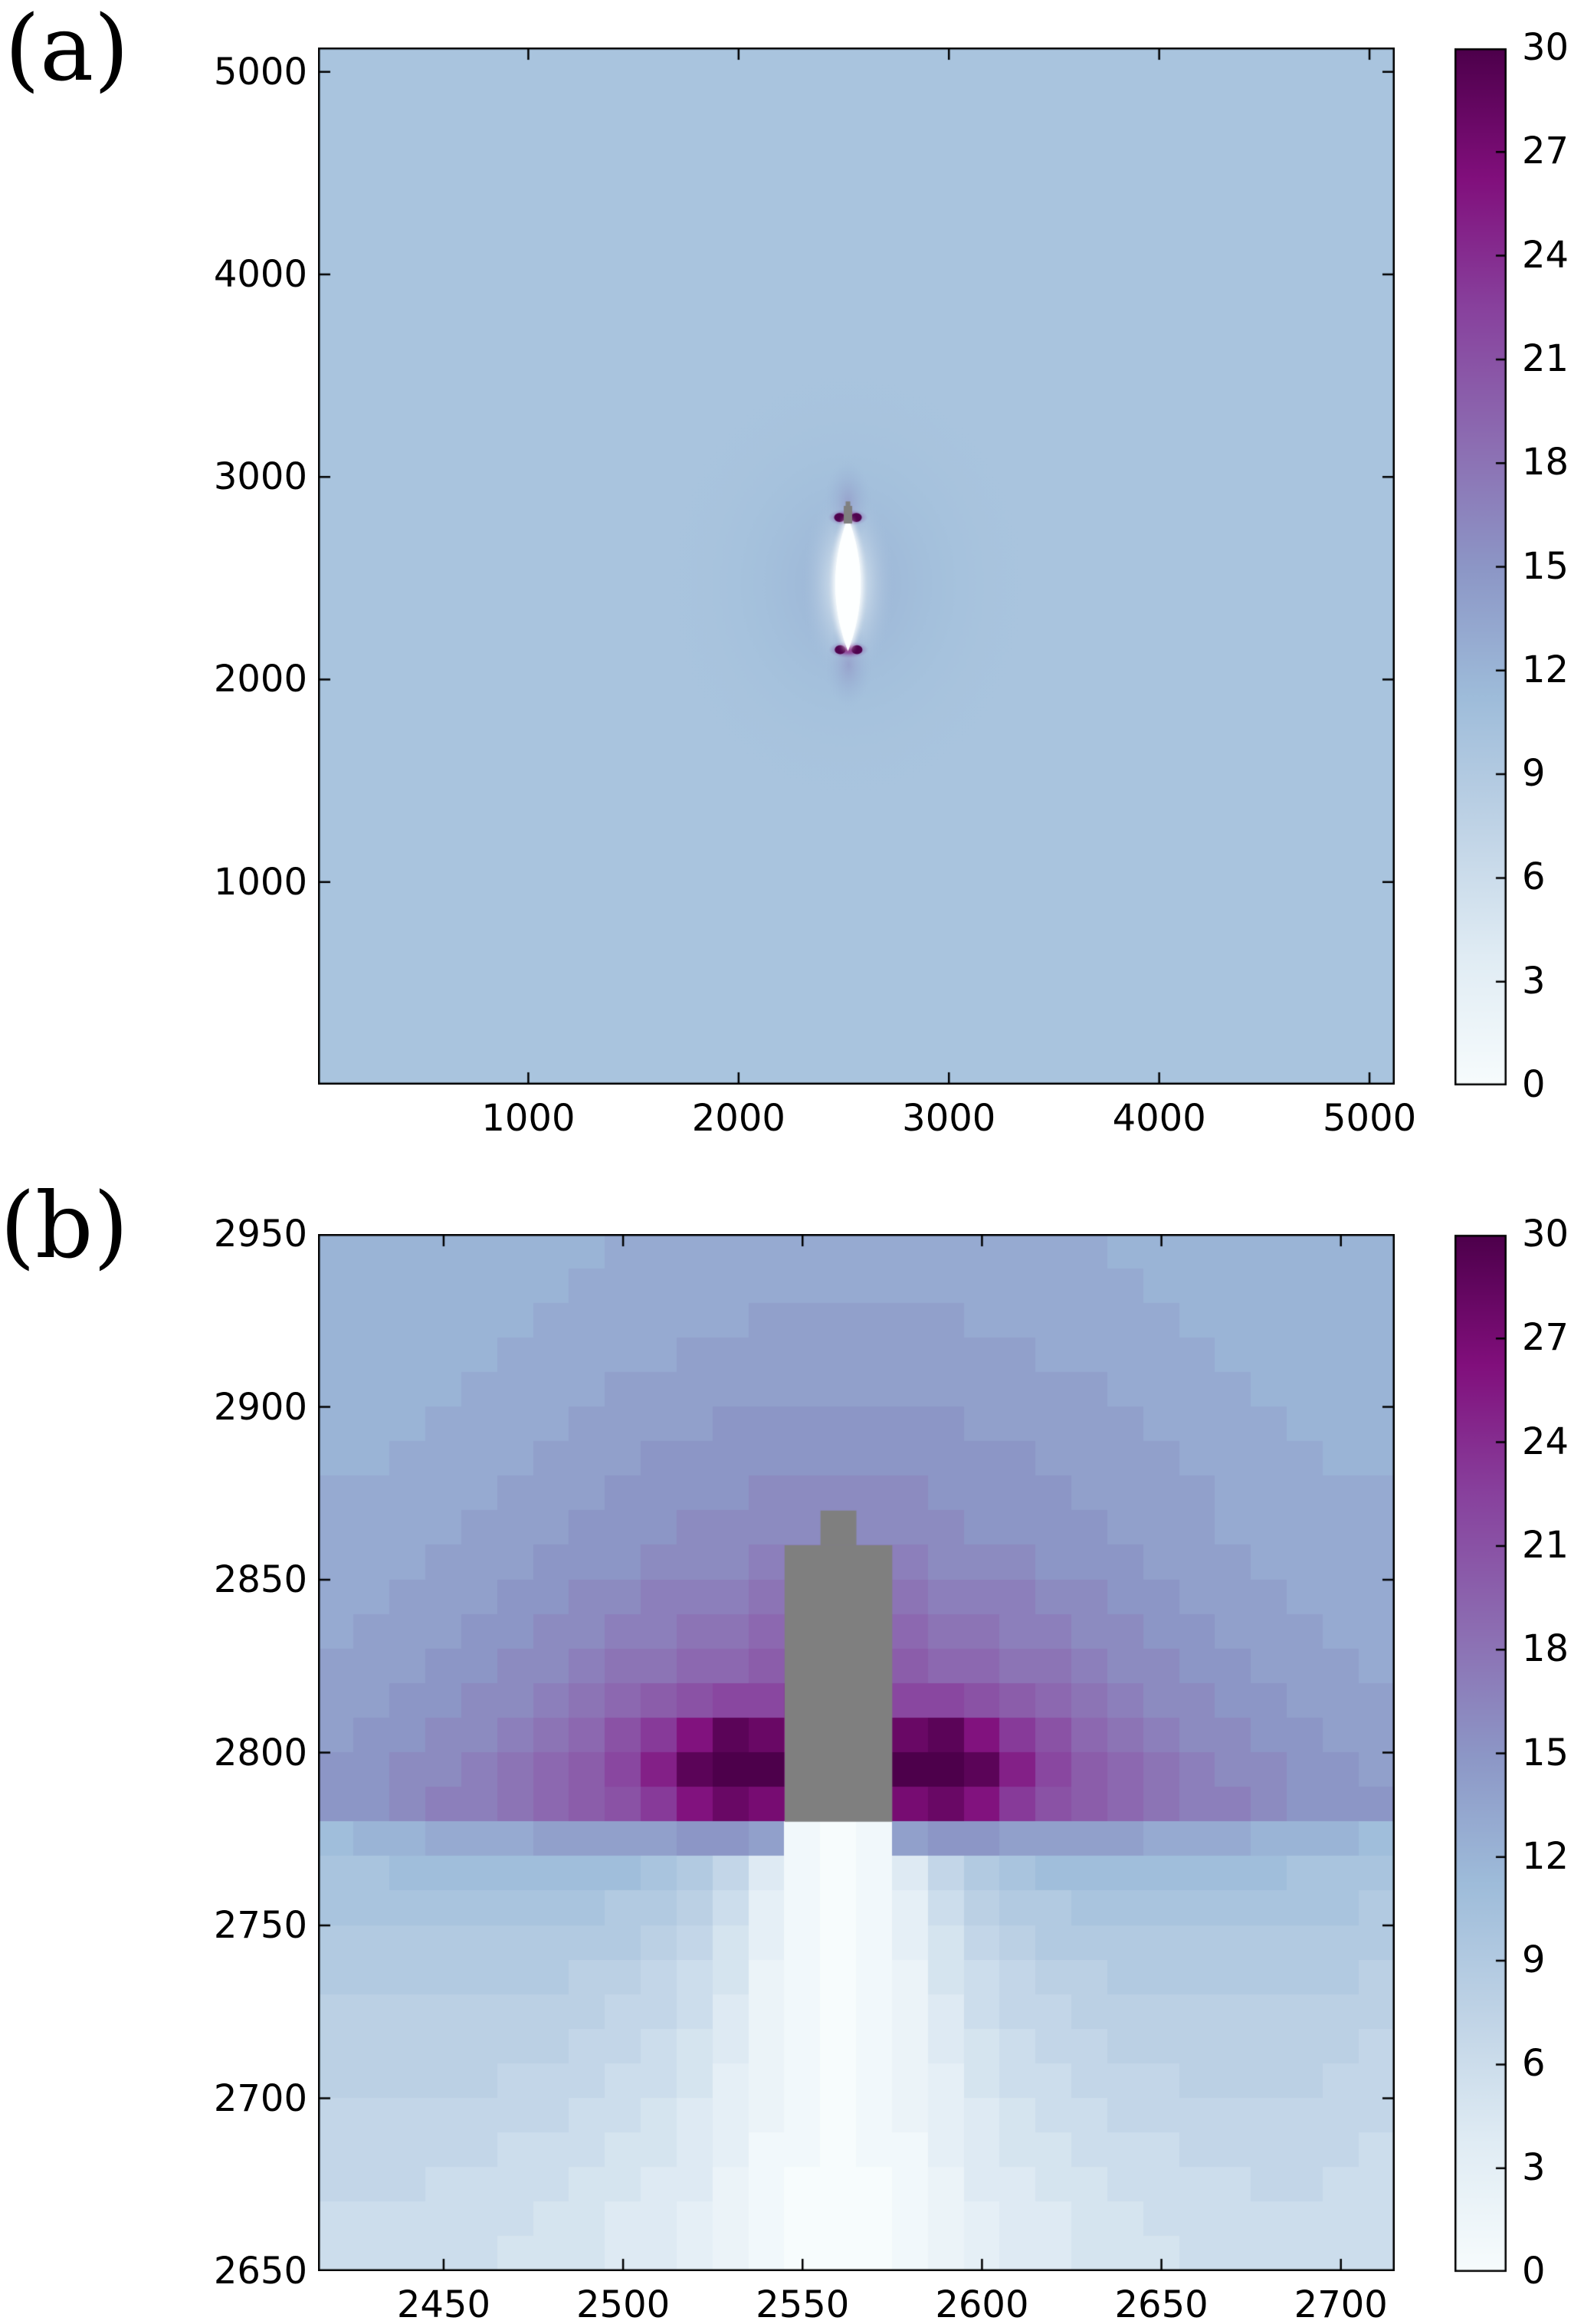  Describe the element at coordinates (260, 1407) in the screenshot. I see `panel-b-y-tick-label: 2900` at that location.